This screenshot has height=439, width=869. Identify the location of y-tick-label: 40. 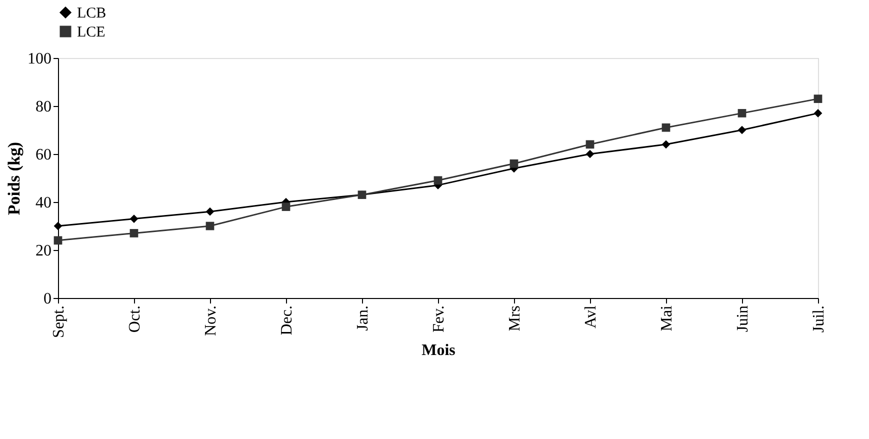
(44, 203).